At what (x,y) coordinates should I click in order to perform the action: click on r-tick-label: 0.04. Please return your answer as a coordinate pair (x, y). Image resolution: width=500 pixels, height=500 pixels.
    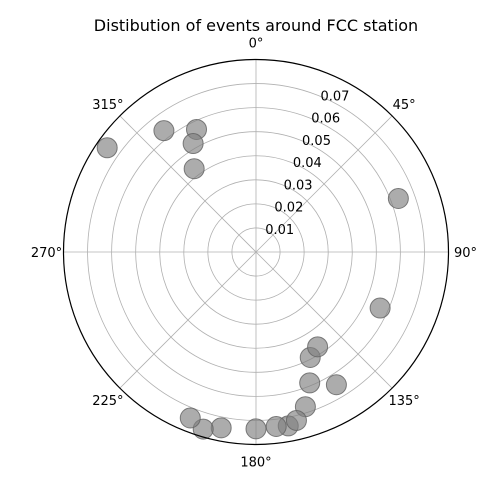
    Looking at the image, I should click on (307, 163).